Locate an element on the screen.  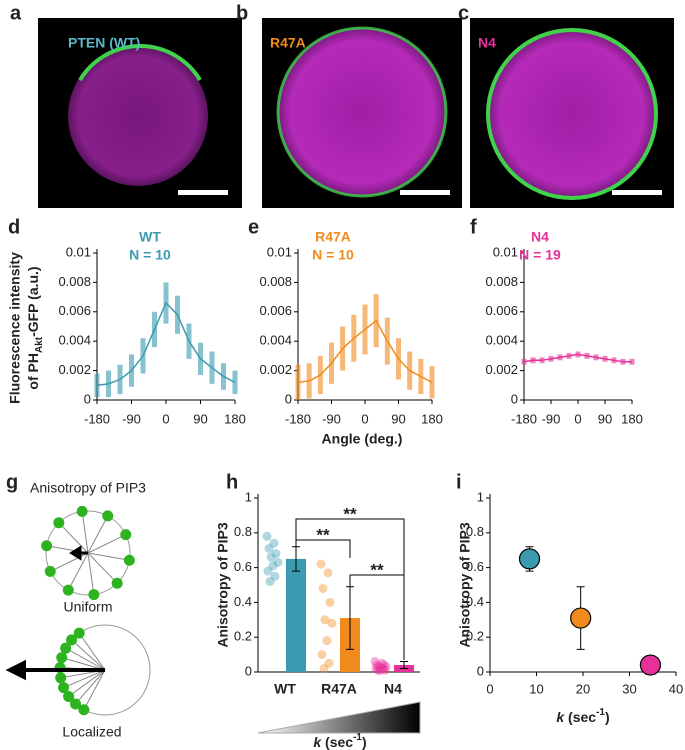
micrograph-a is located at coordinates (140, 113).